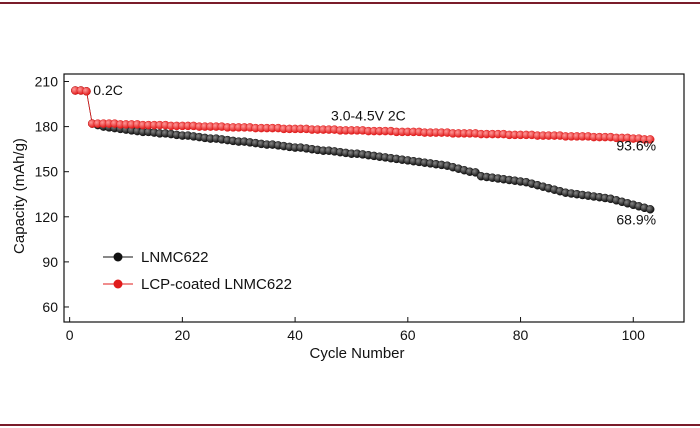 This screenshot has height=428, width=700. Describe the element at coordinates (47, 82) in the screenshot. I see `y-tick-label: 210` at that location.